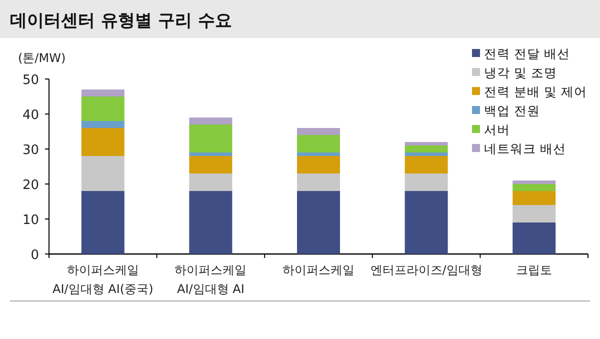 Image resolution: width=600 pixels, height=339 pixels. Describe the element at coordinates (42, 58) in the screenshot. I see `y-axis-title: (톤/MW)` at that location.